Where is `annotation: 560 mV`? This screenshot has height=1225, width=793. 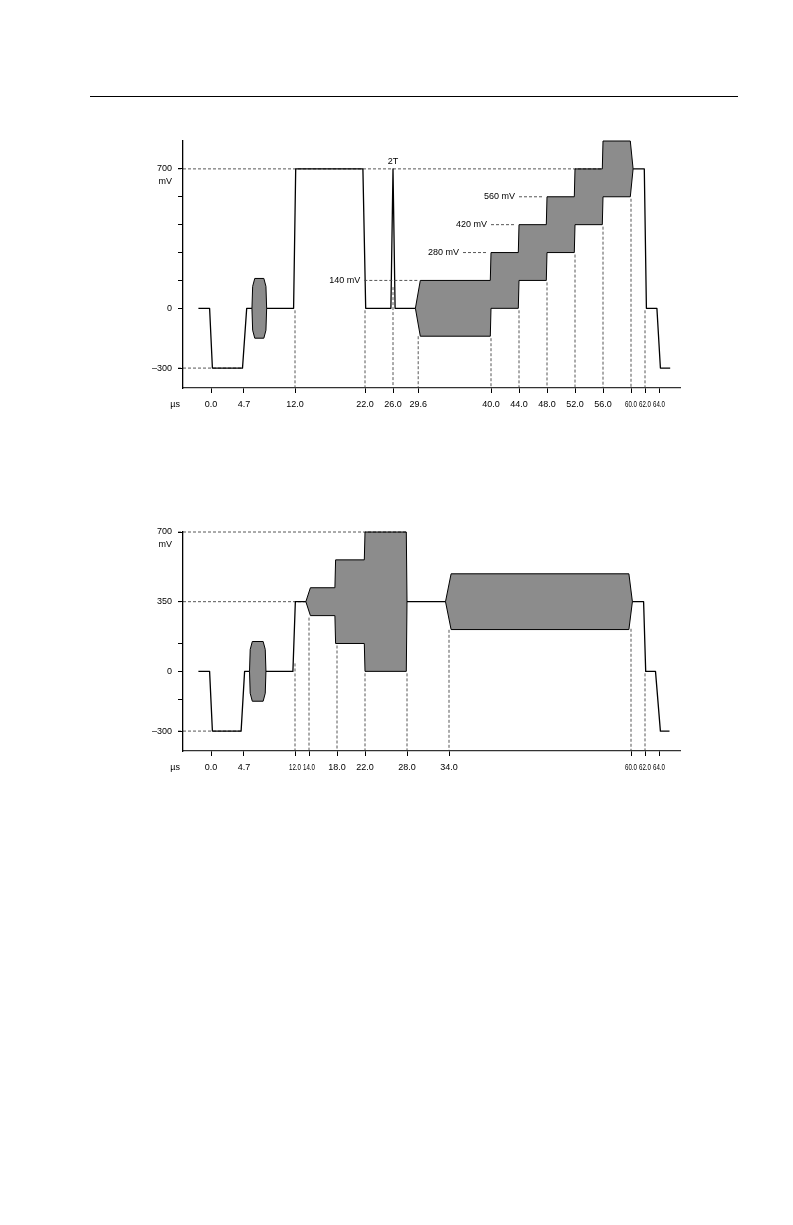 annotation: 560 mV is located at coordinates (499, 196).